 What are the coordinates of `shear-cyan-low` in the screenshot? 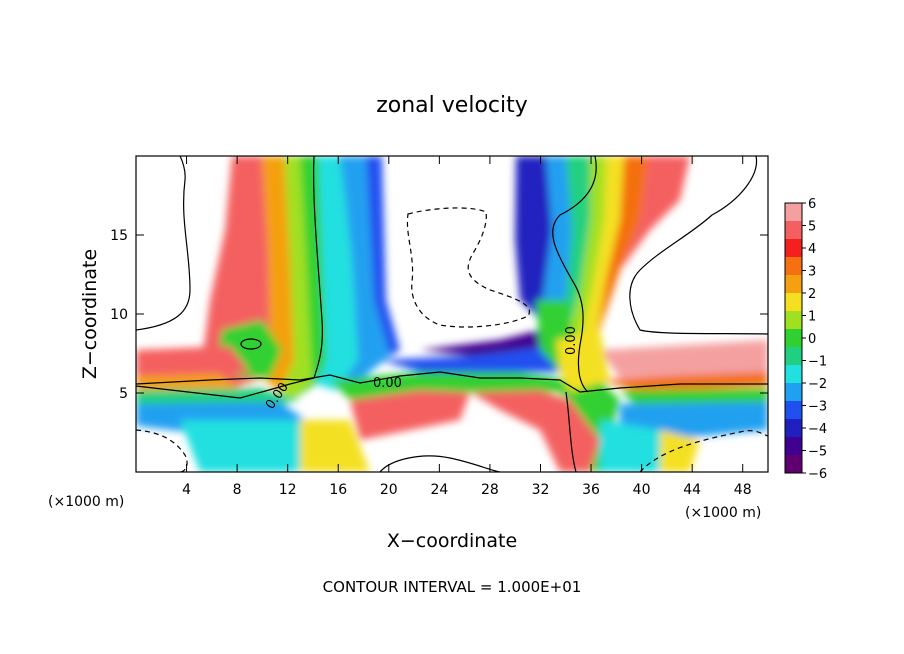 It's located at (250, 446).